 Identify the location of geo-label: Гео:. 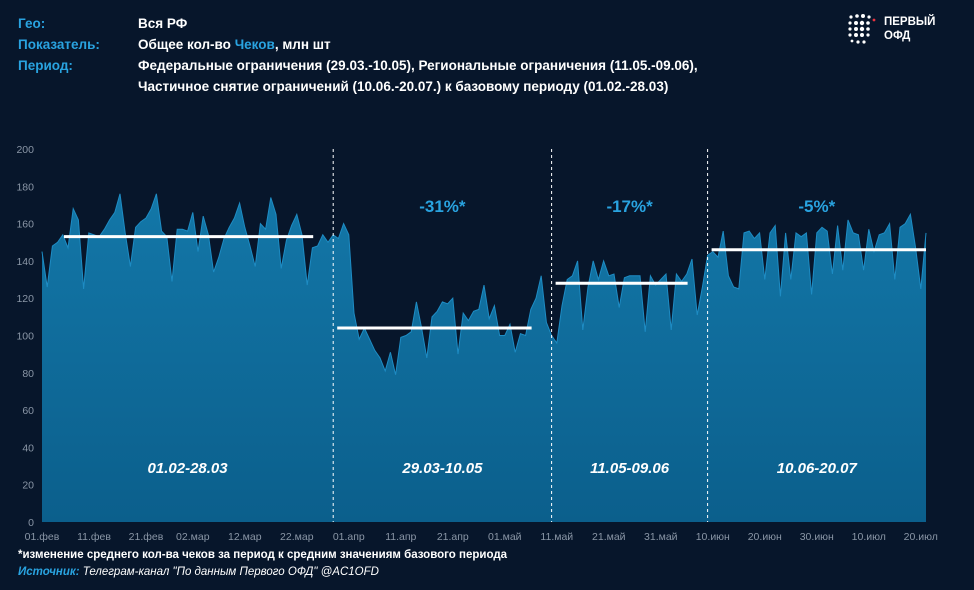
(32, 23).